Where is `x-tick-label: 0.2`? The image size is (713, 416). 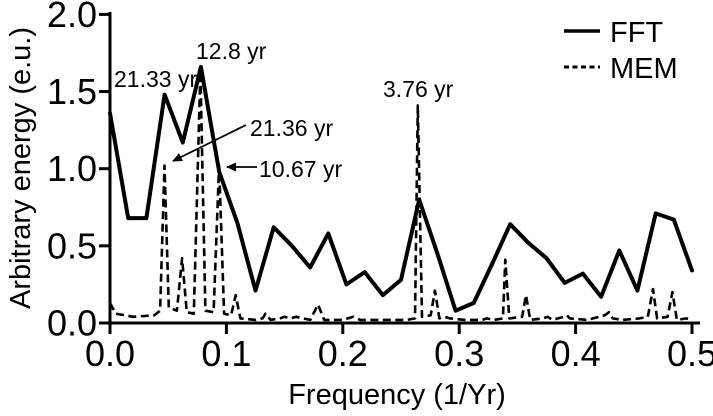 x-tick-label: 0.2 is located at coordinates (343, 353).